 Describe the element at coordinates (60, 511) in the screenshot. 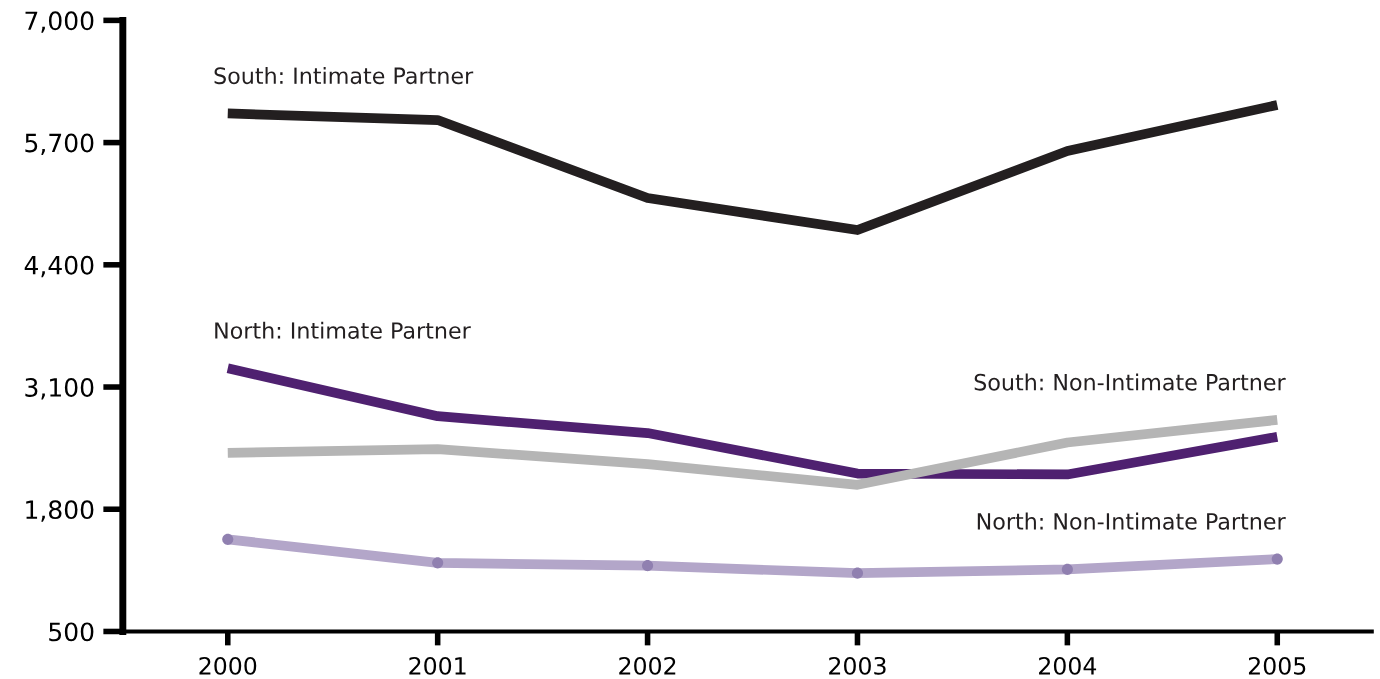

I see `y-tick-label: 1,800` at that location.